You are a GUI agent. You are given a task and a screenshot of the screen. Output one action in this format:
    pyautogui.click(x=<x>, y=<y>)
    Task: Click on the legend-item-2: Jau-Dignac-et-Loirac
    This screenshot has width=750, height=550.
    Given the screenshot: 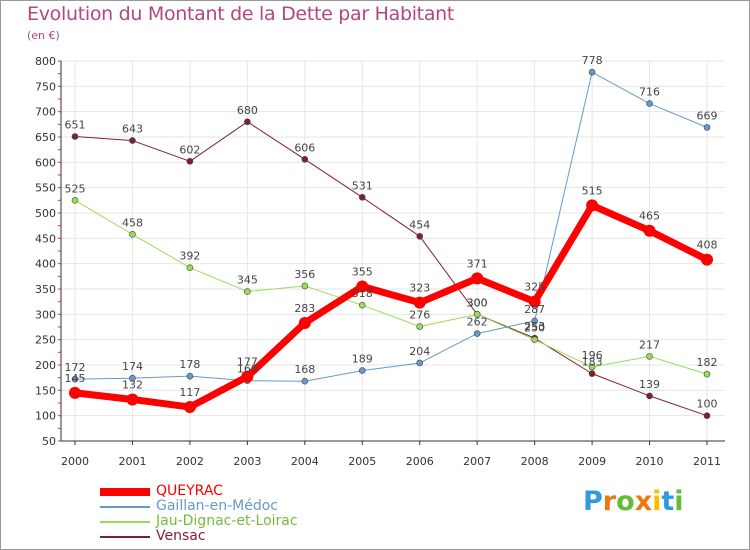 What is the action you would take?
    pyautogui.click(x=230, y=521)
    